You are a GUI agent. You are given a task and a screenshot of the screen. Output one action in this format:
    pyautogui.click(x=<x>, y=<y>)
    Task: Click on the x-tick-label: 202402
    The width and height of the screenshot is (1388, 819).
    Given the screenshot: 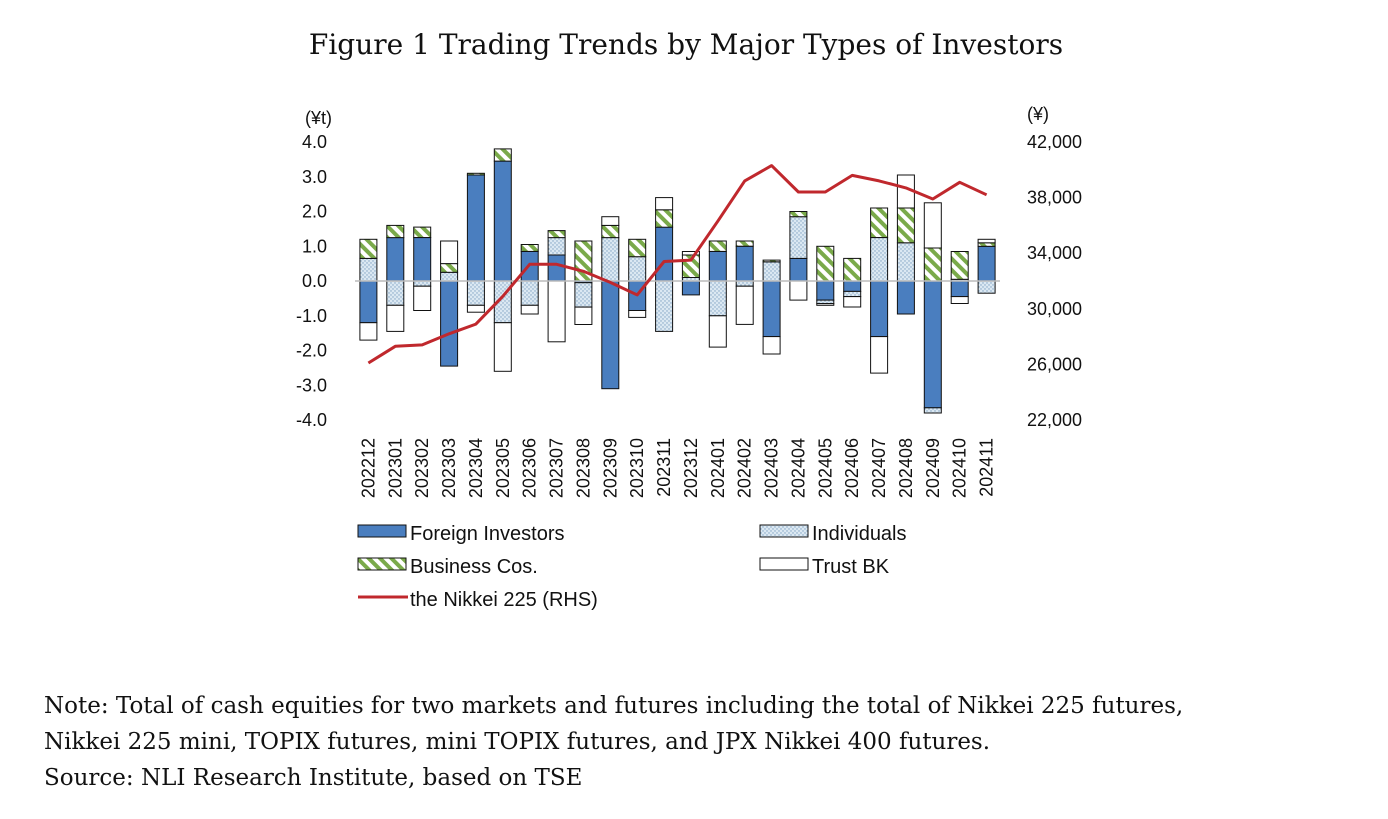 What is the action you would take?
    pyautogui.click(x=745, y=468)
    